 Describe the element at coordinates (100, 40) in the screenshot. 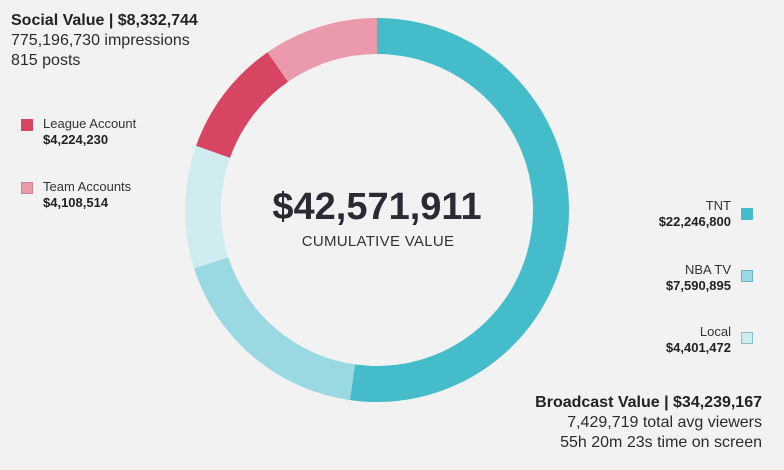

I see `social-impressions: 775,196,730 impressions` at that location.